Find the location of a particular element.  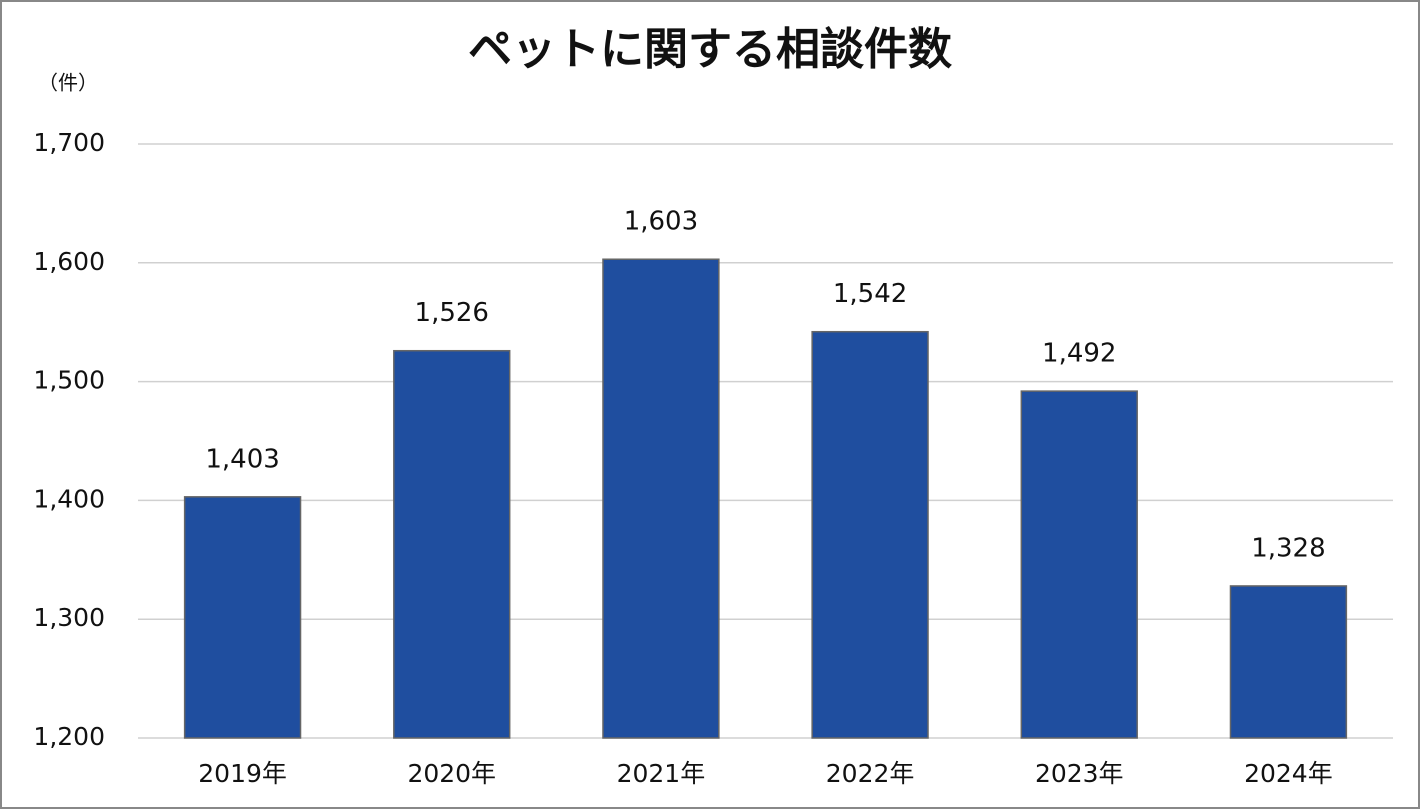

data-label: 1,603 is located at coordinates (661, 222).